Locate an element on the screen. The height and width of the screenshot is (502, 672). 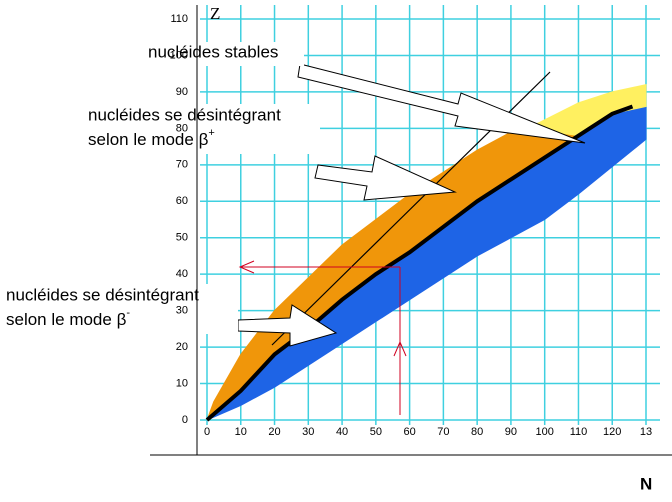
y-tick-label: 100 is located at coordinates (179, 55).